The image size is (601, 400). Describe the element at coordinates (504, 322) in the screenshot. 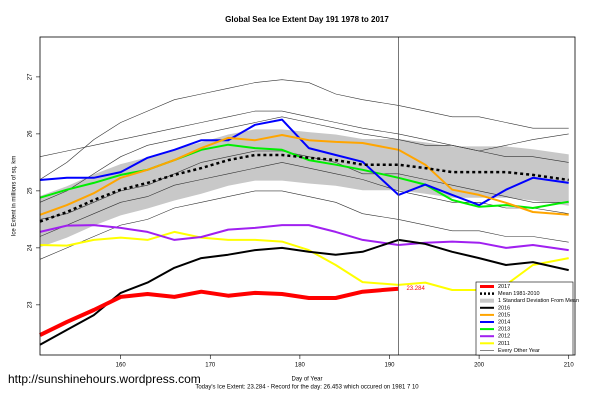

I see `legend-label: 2014` at that location.